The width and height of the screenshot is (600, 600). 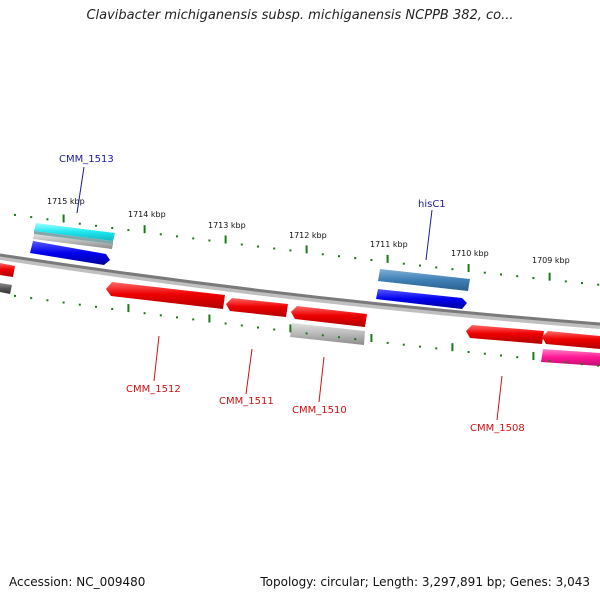 I want to click on feature-red-left-edge, so click(x=7, y=270).